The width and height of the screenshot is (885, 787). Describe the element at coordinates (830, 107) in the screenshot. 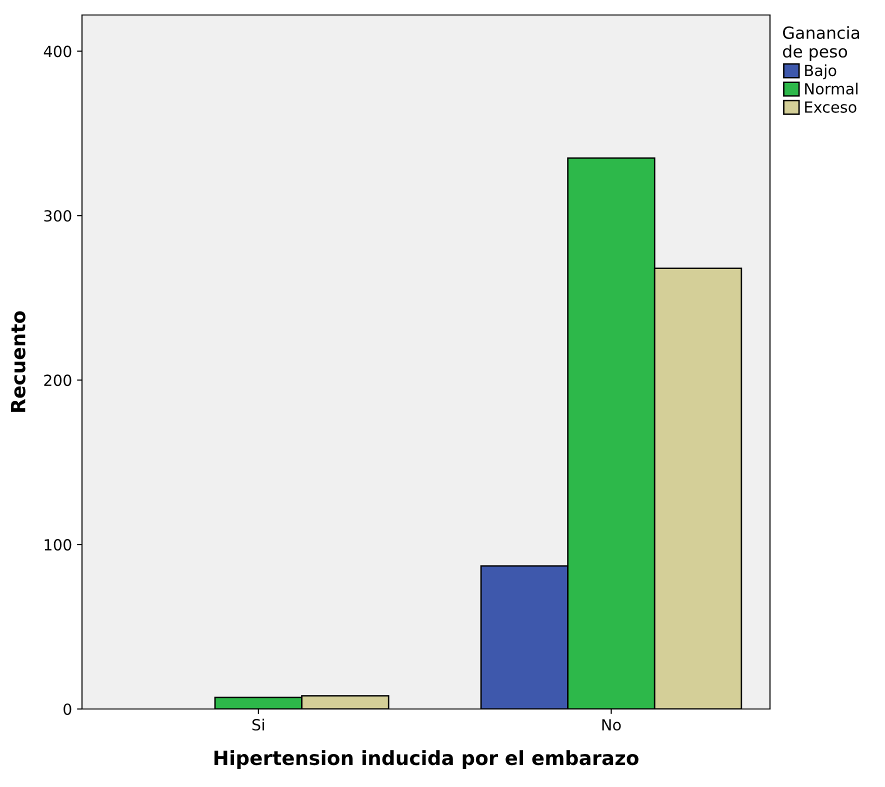

I see `legend-label: Exceso` at that location.